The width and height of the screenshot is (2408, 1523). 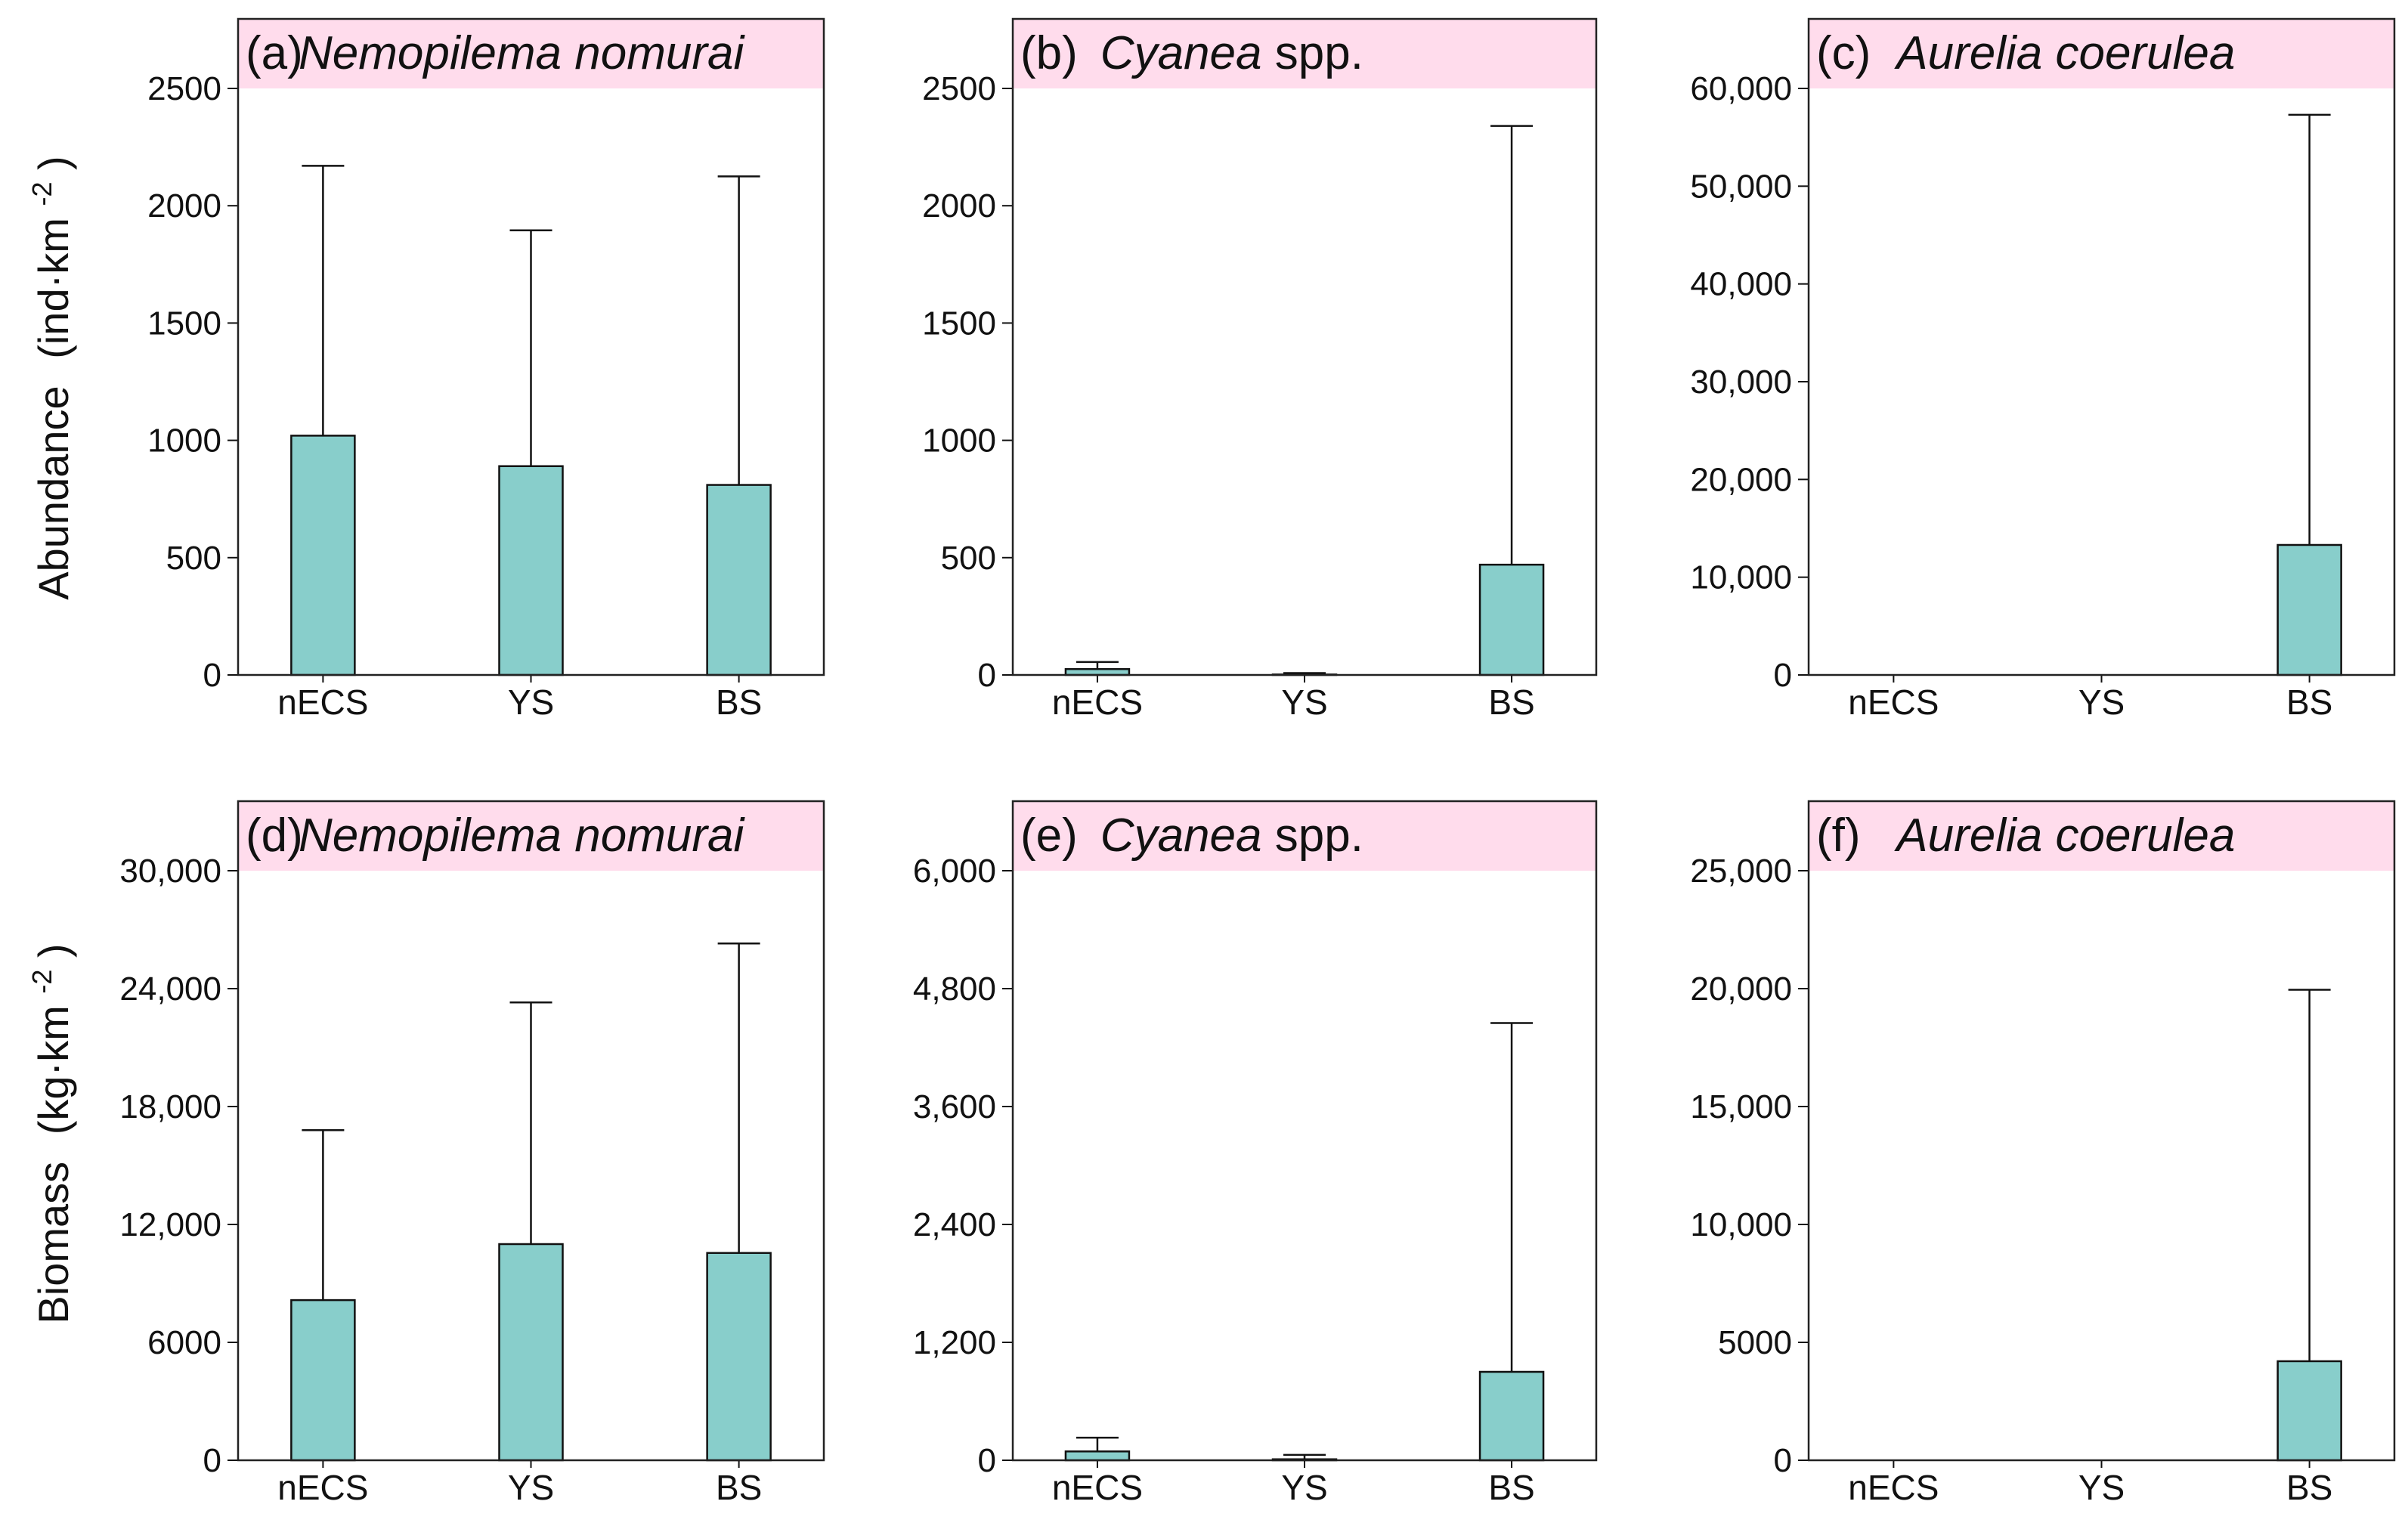 I want to click on panel-a-title-band, so click(x=531, y=53).